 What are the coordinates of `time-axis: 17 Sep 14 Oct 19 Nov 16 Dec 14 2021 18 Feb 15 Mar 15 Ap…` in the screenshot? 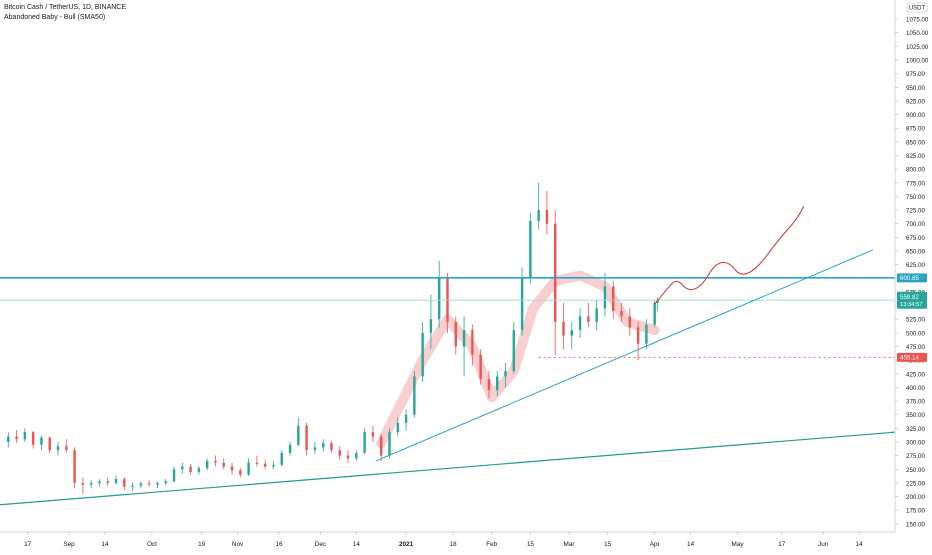 It's located at (466, 540).